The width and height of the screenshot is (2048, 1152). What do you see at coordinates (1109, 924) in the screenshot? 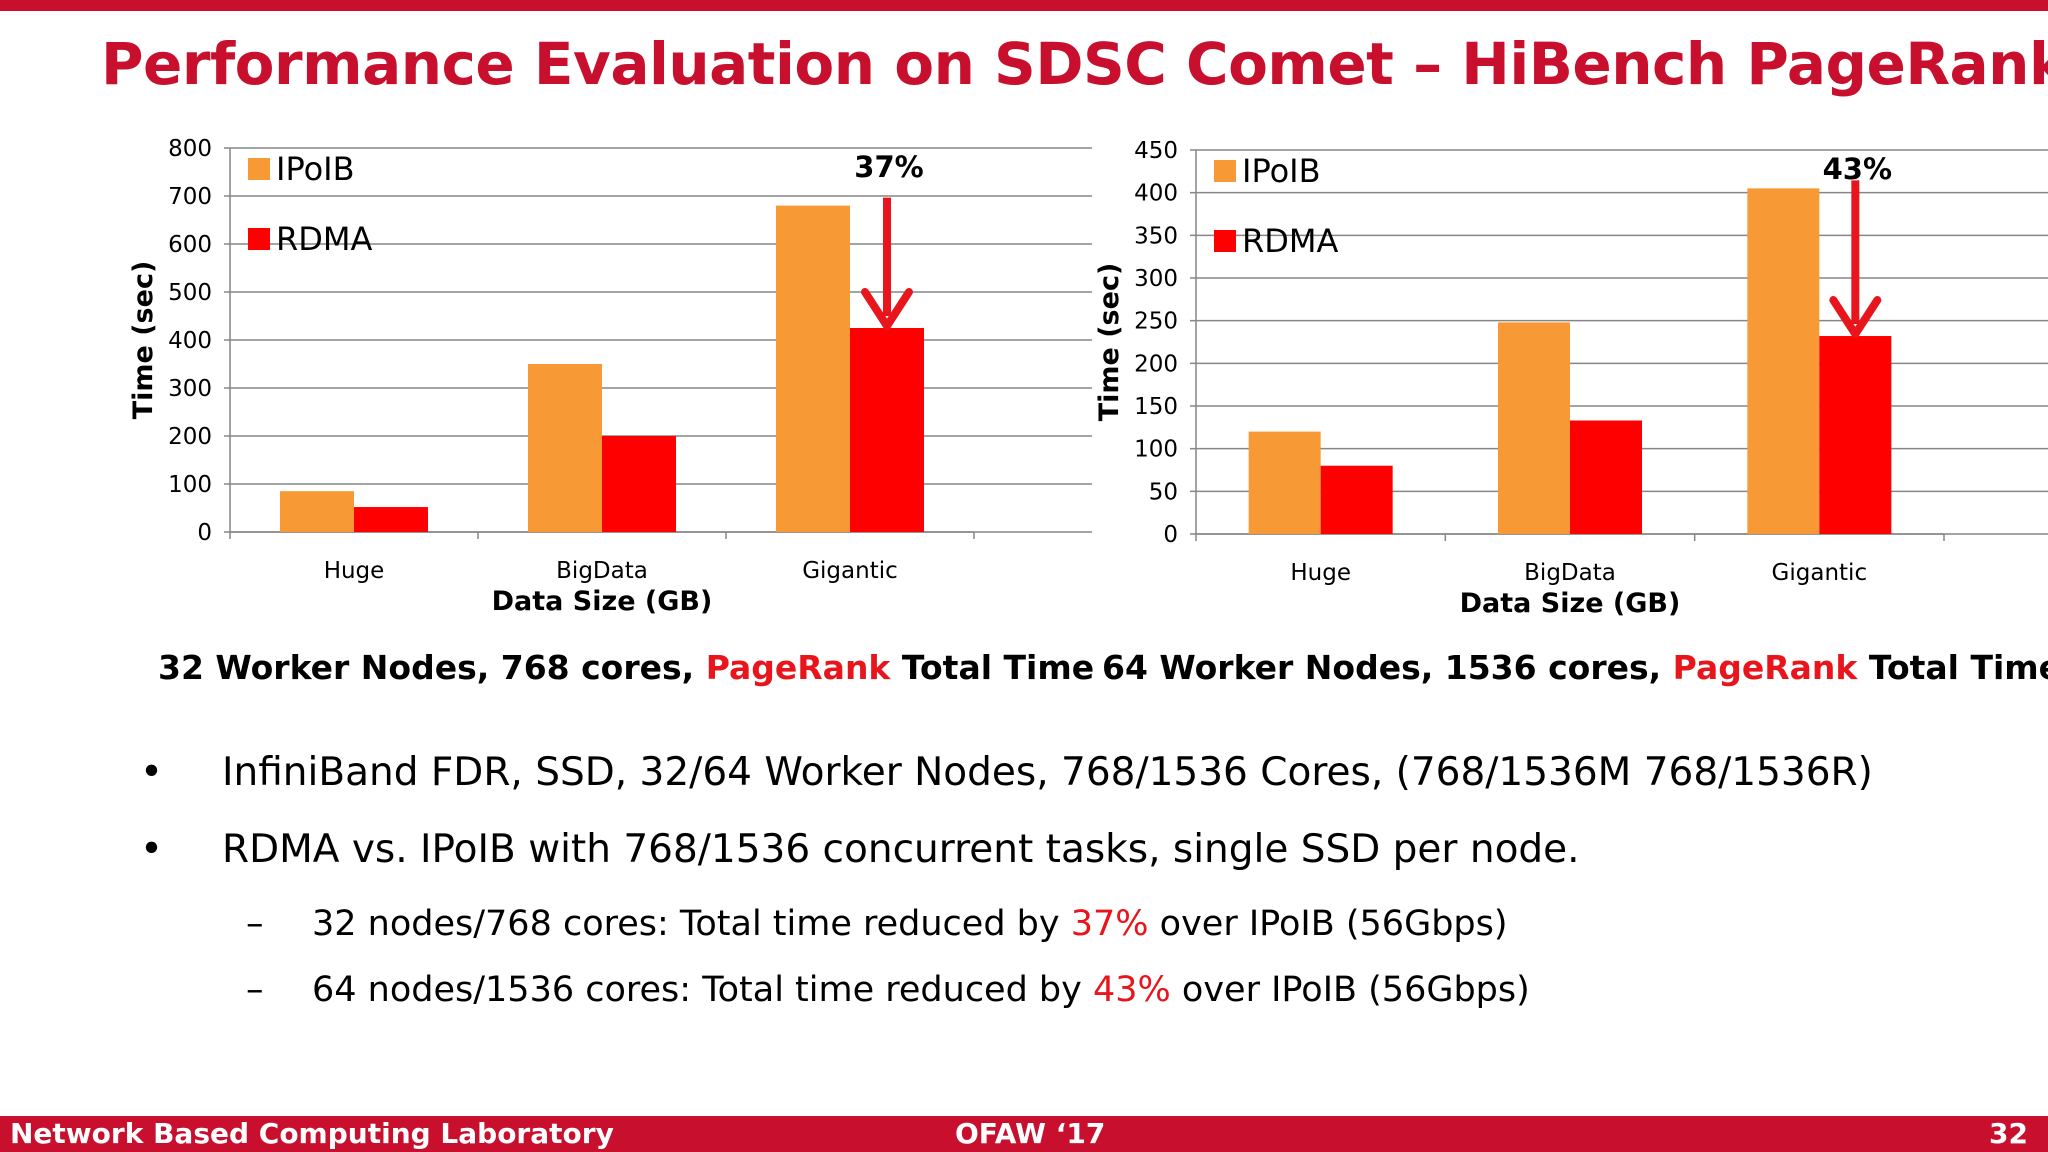
I see `sub-bullet-highlight: 37%` at bounding box center [1109, 924].